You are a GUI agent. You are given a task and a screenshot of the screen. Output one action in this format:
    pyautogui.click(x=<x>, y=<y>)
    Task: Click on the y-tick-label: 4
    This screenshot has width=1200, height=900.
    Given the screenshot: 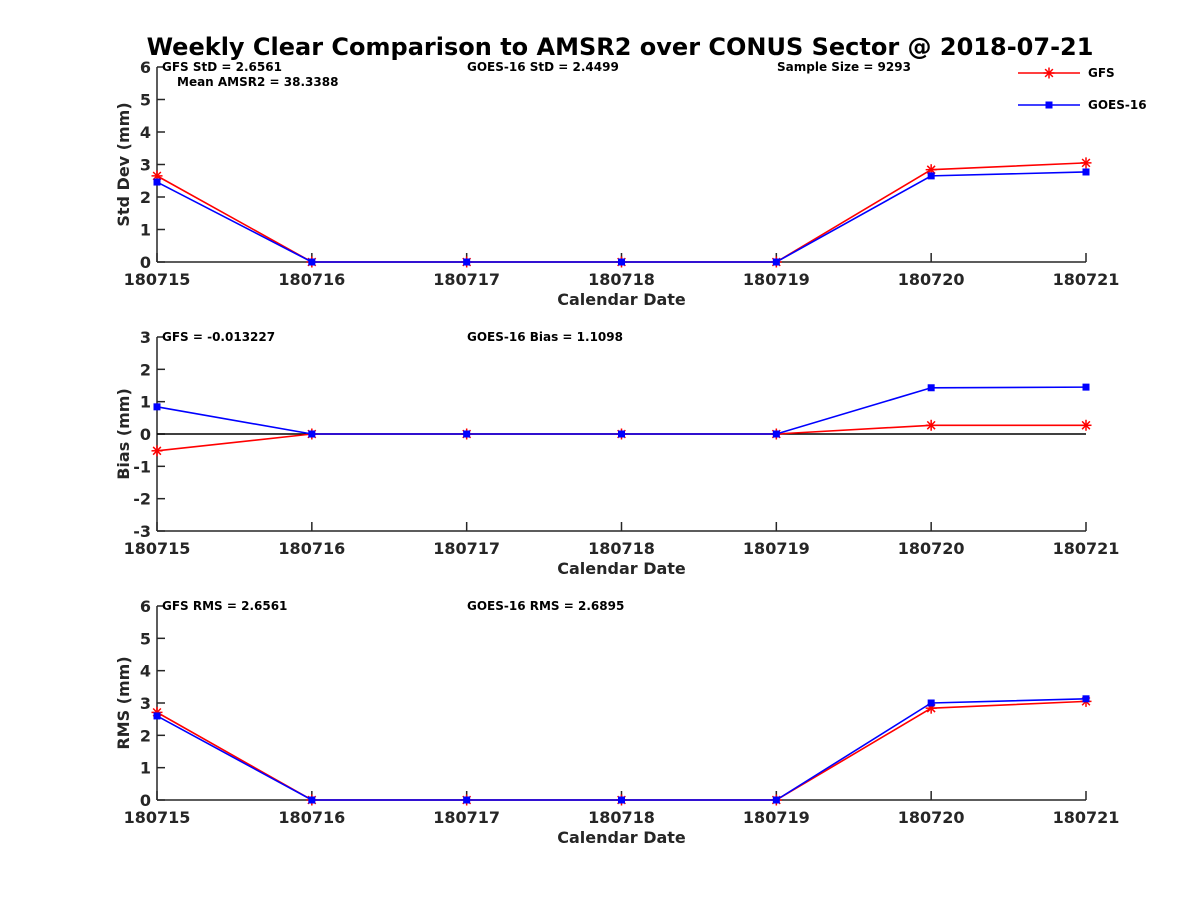 What is the action you would take?
    pyautogui.click(x=145, y=671)
    